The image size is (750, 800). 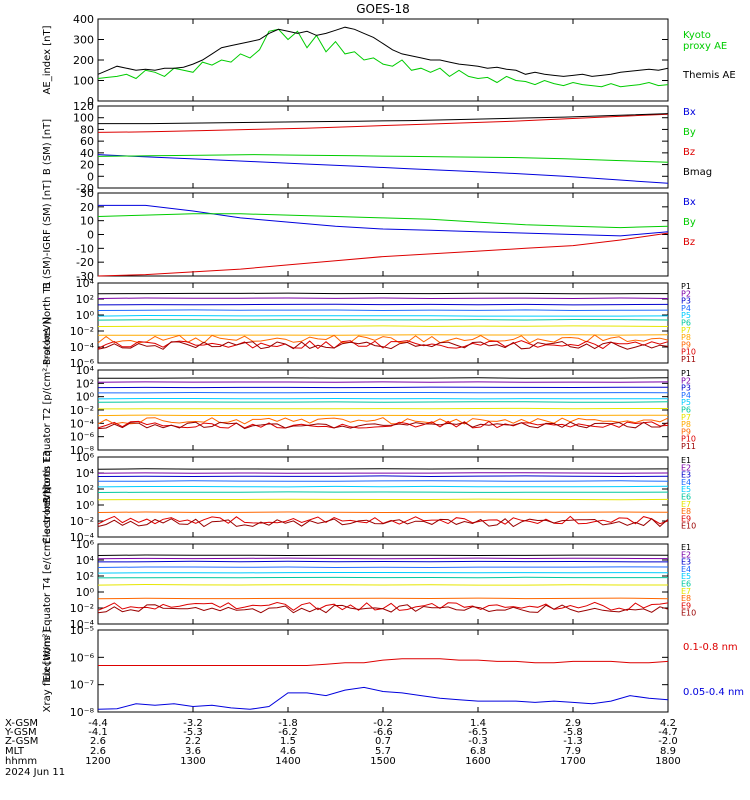 I want to click on orbit-value: 5.7, so click(x=383, y=751).